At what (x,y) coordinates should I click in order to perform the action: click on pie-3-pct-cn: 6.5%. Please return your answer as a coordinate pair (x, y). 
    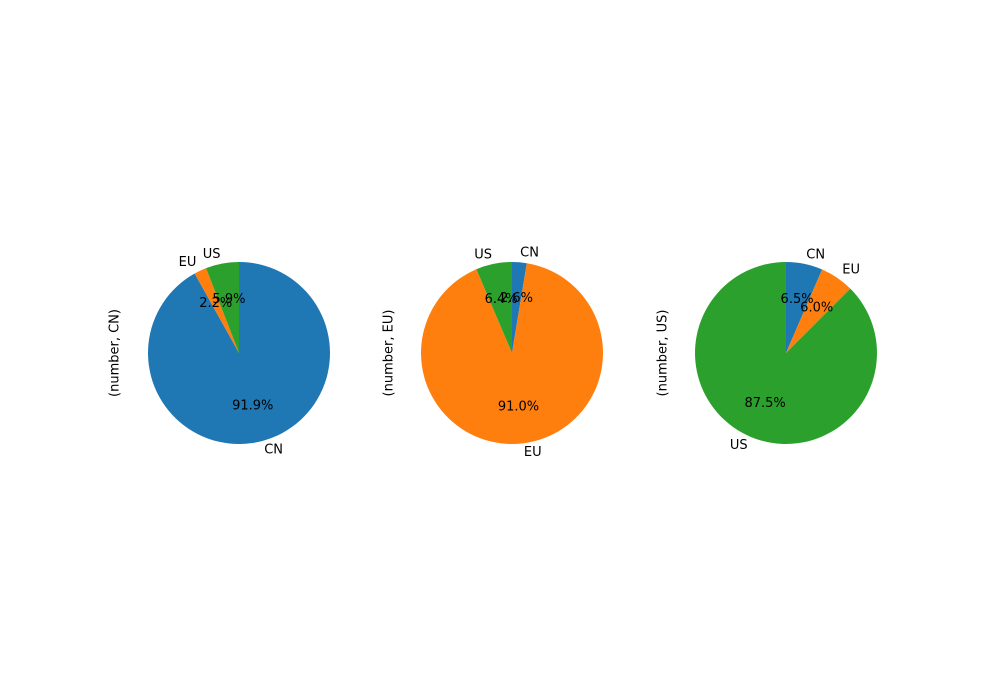
    Looking at the image, I should click on (797, 299).